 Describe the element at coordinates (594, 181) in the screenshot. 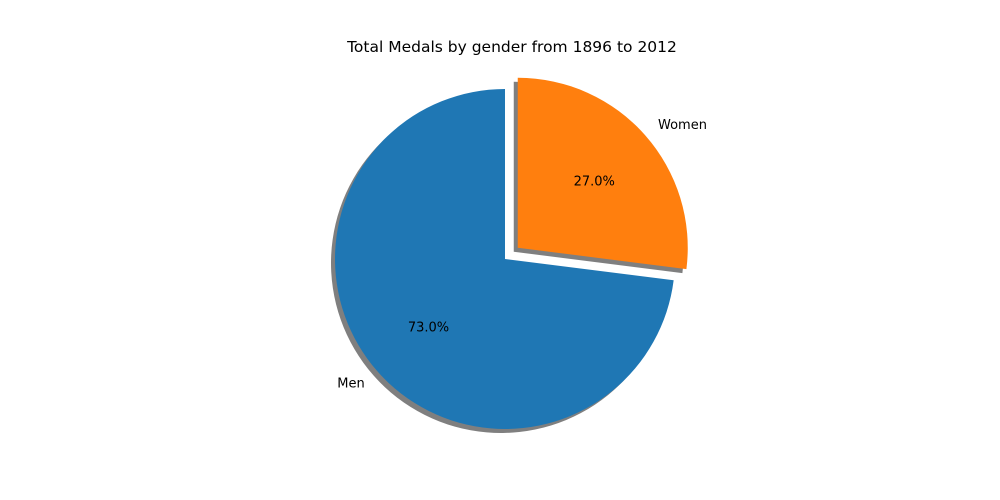

I see `pct-label-women: 27.0%` at that location.